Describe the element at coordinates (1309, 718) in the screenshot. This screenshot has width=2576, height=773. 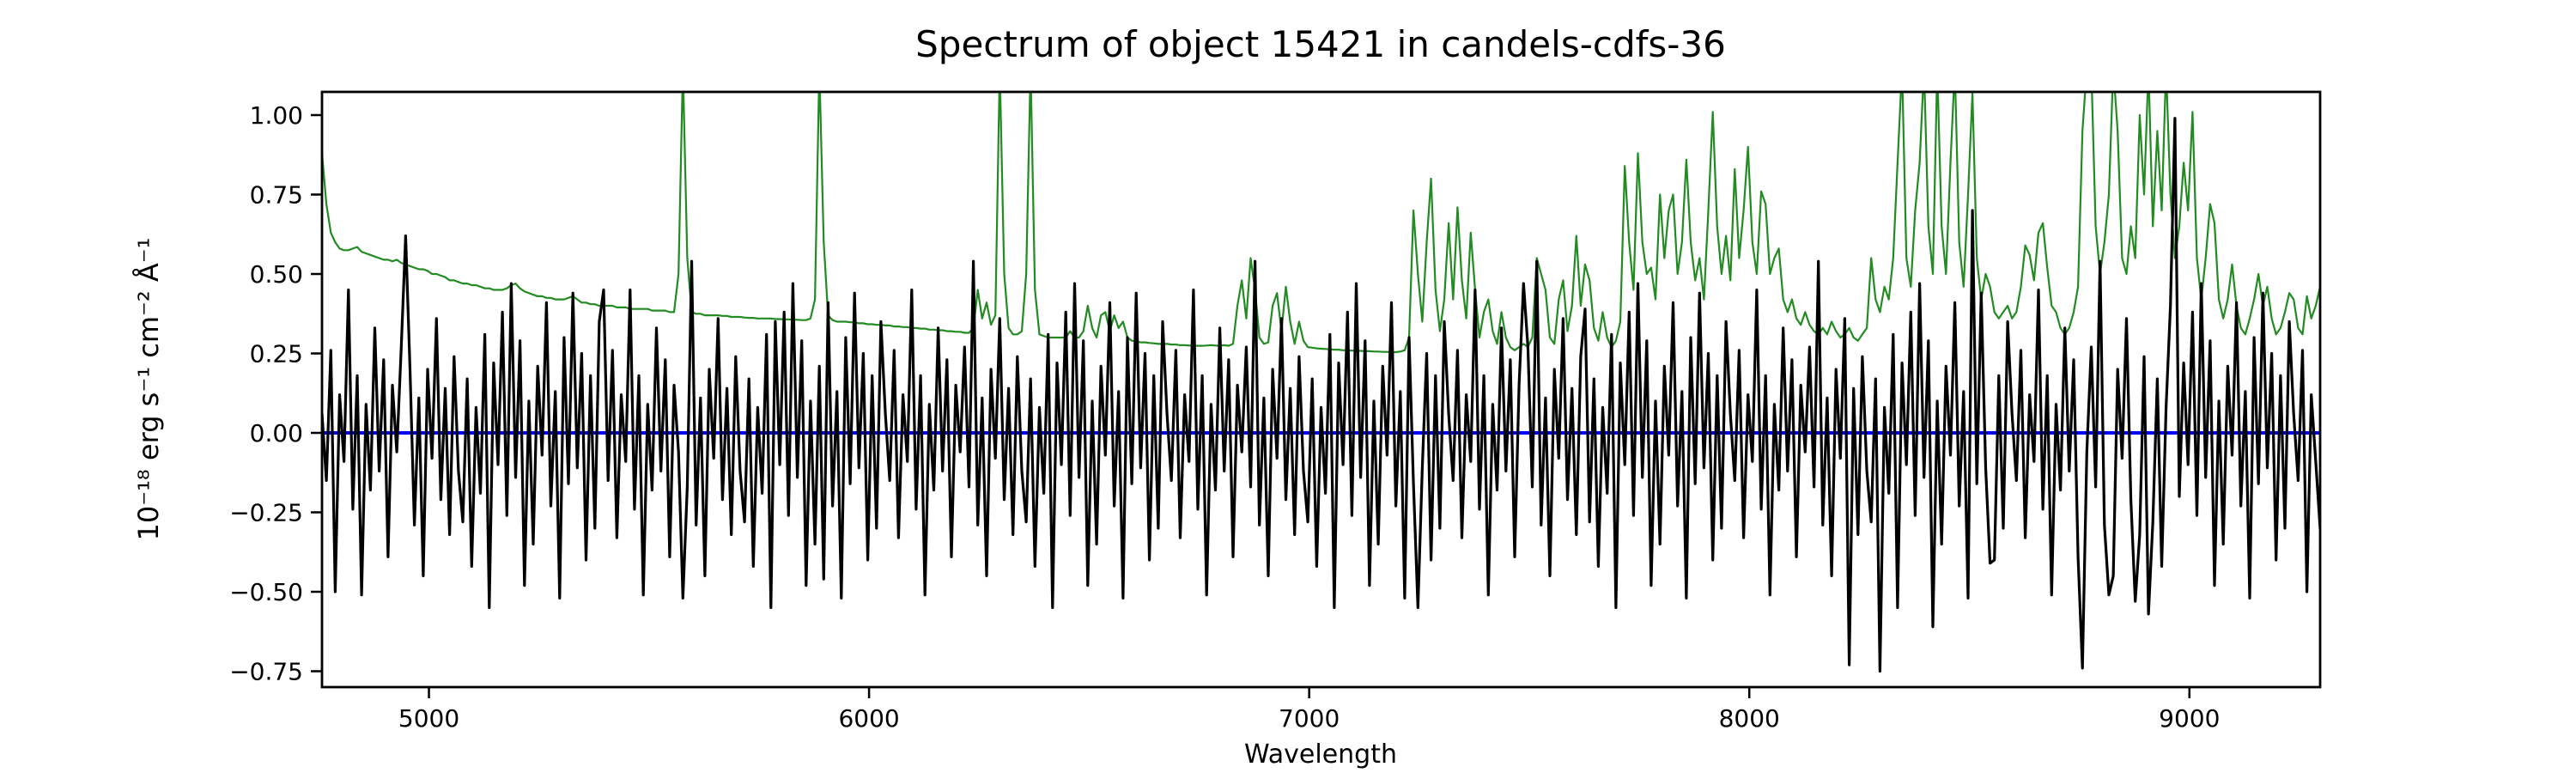
I see `x-tick-label: 7000` at that location.